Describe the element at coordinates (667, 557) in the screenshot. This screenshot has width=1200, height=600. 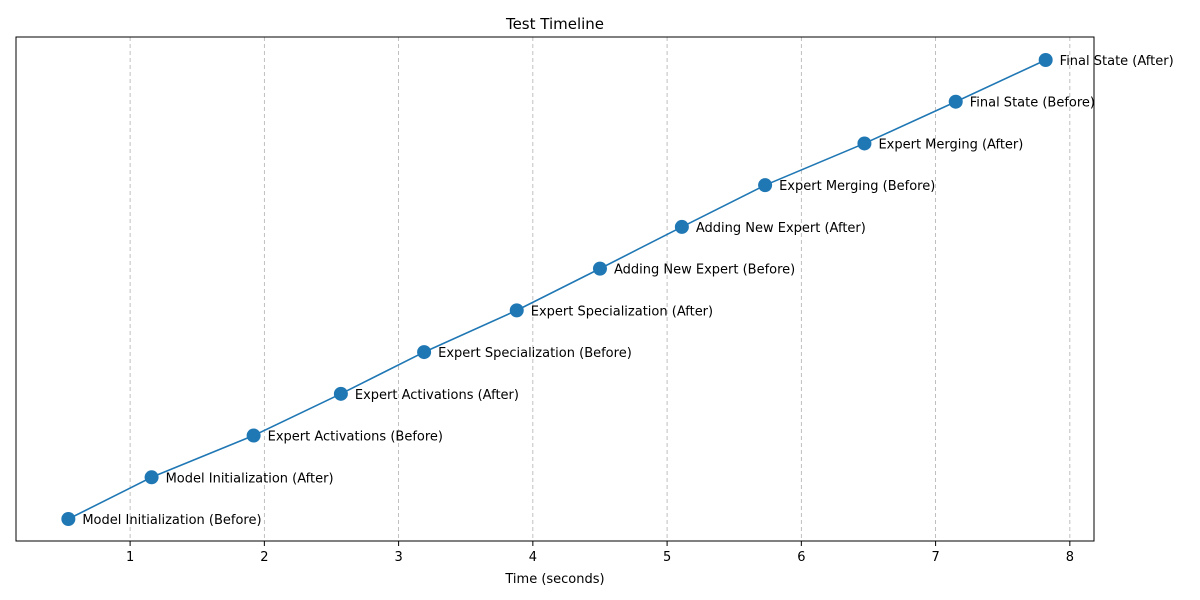
I see `x-tick-label: 5` at that location.